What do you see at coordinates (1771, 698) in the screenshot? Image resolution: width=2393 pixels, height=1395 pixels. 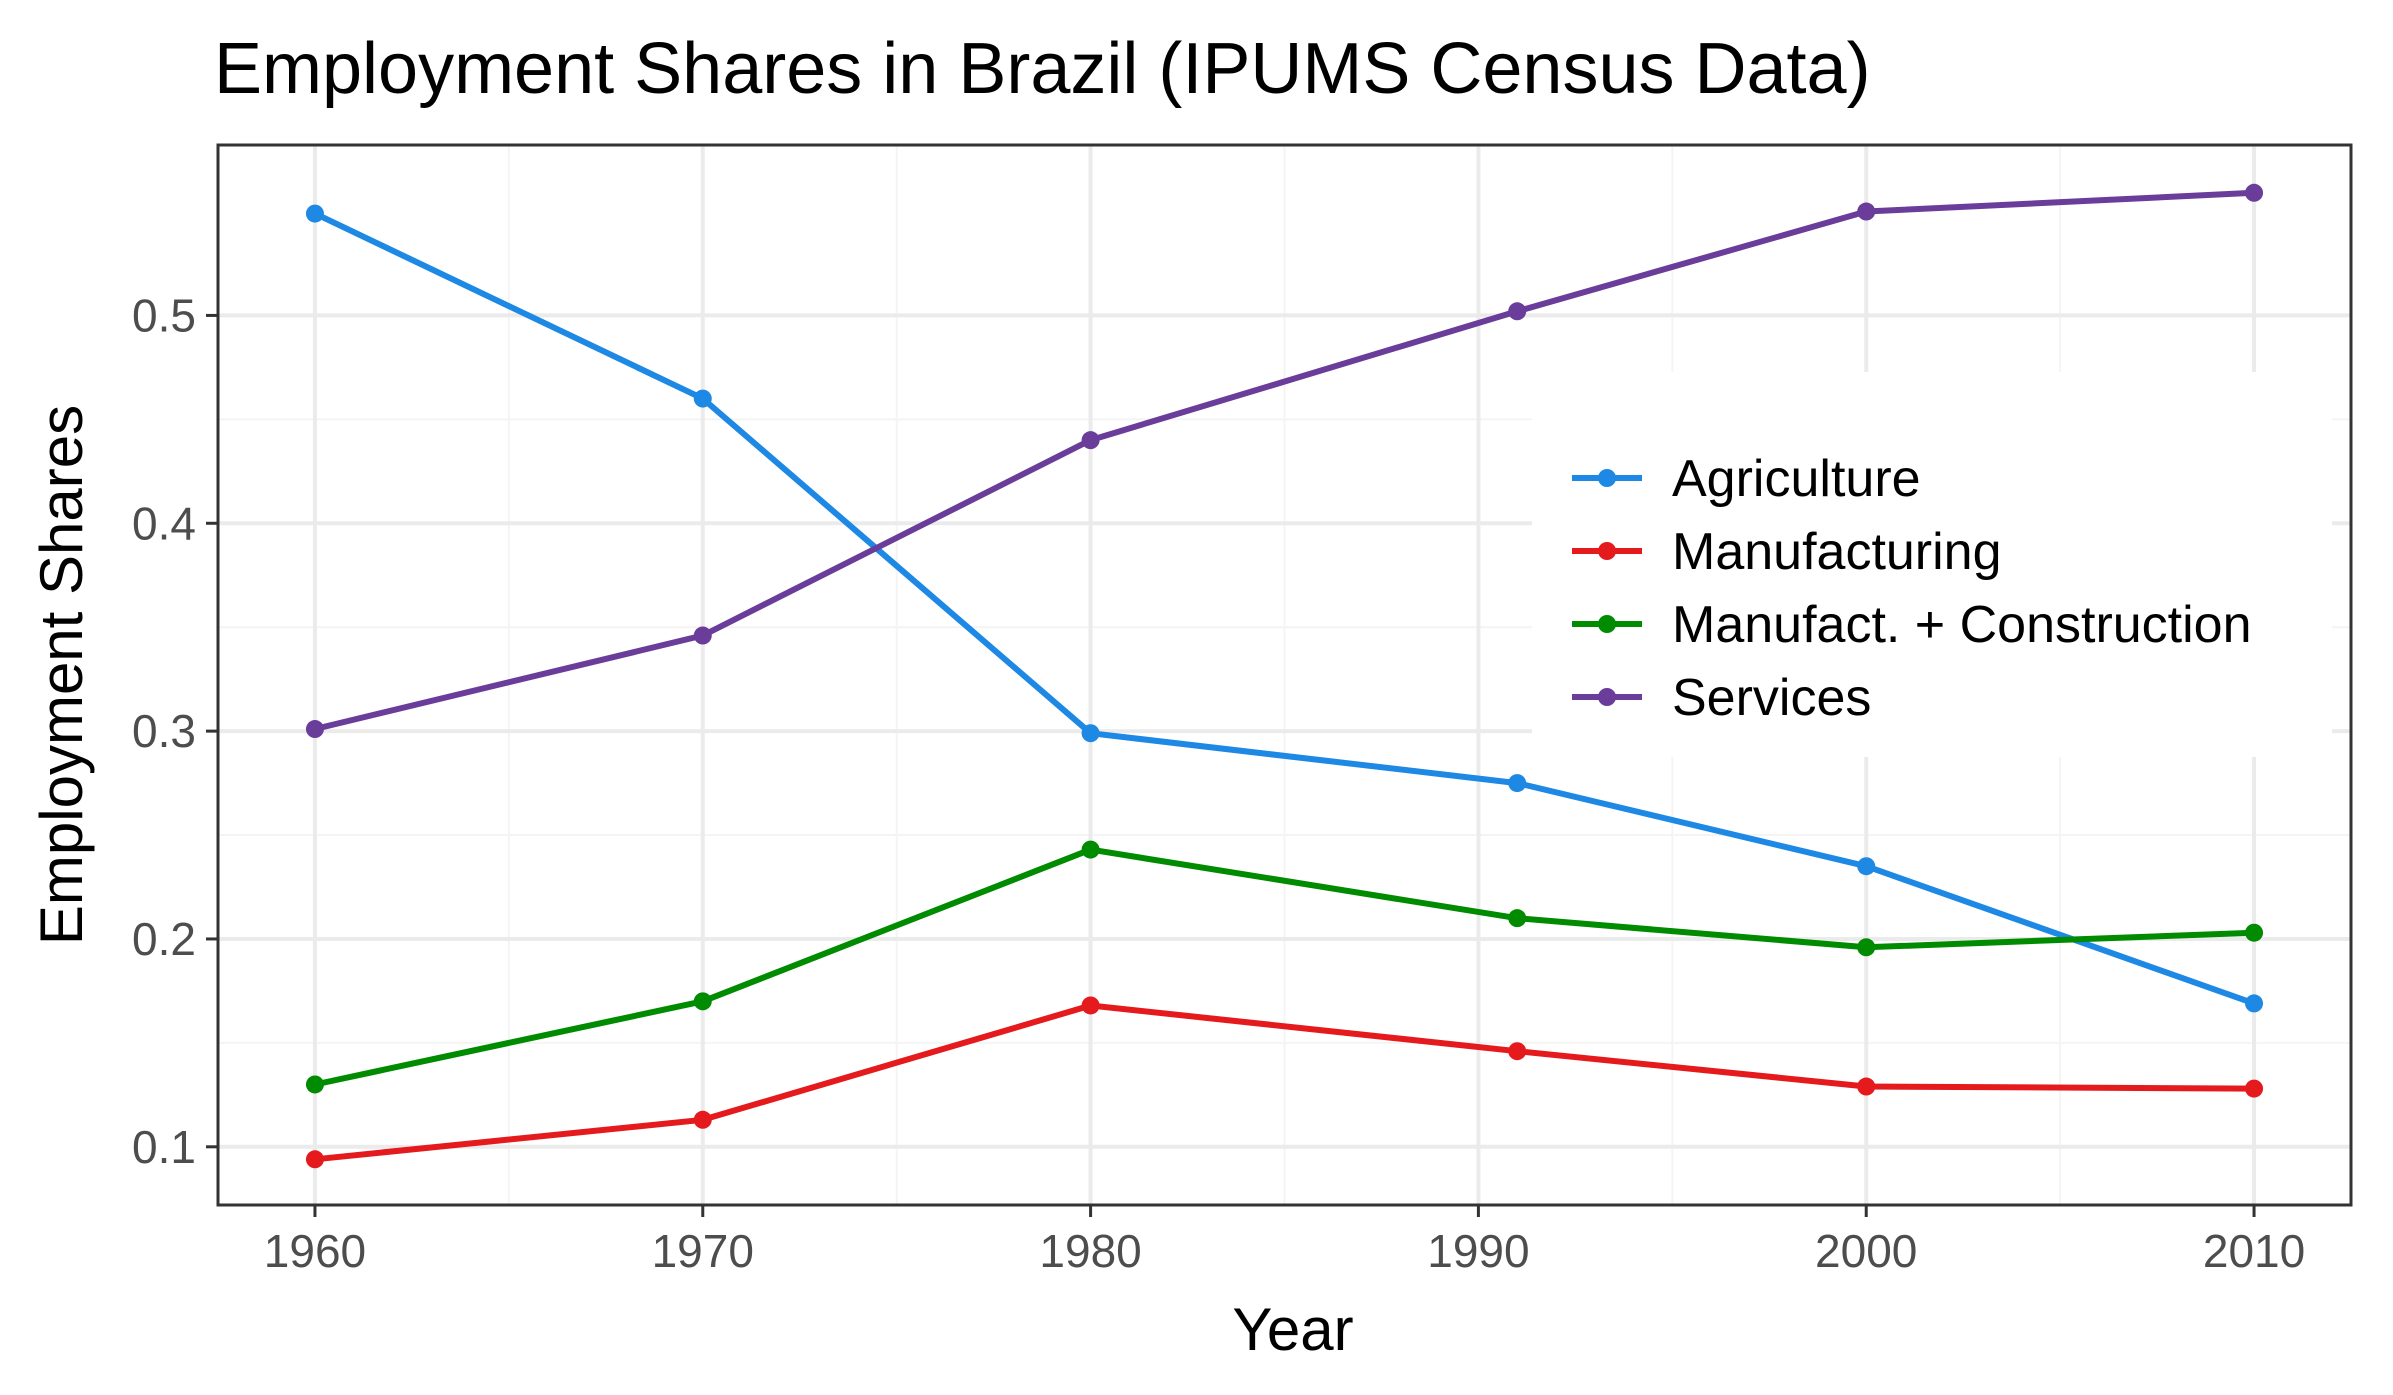 I see `legend-label: Services` at bounding box center [1771, 698].